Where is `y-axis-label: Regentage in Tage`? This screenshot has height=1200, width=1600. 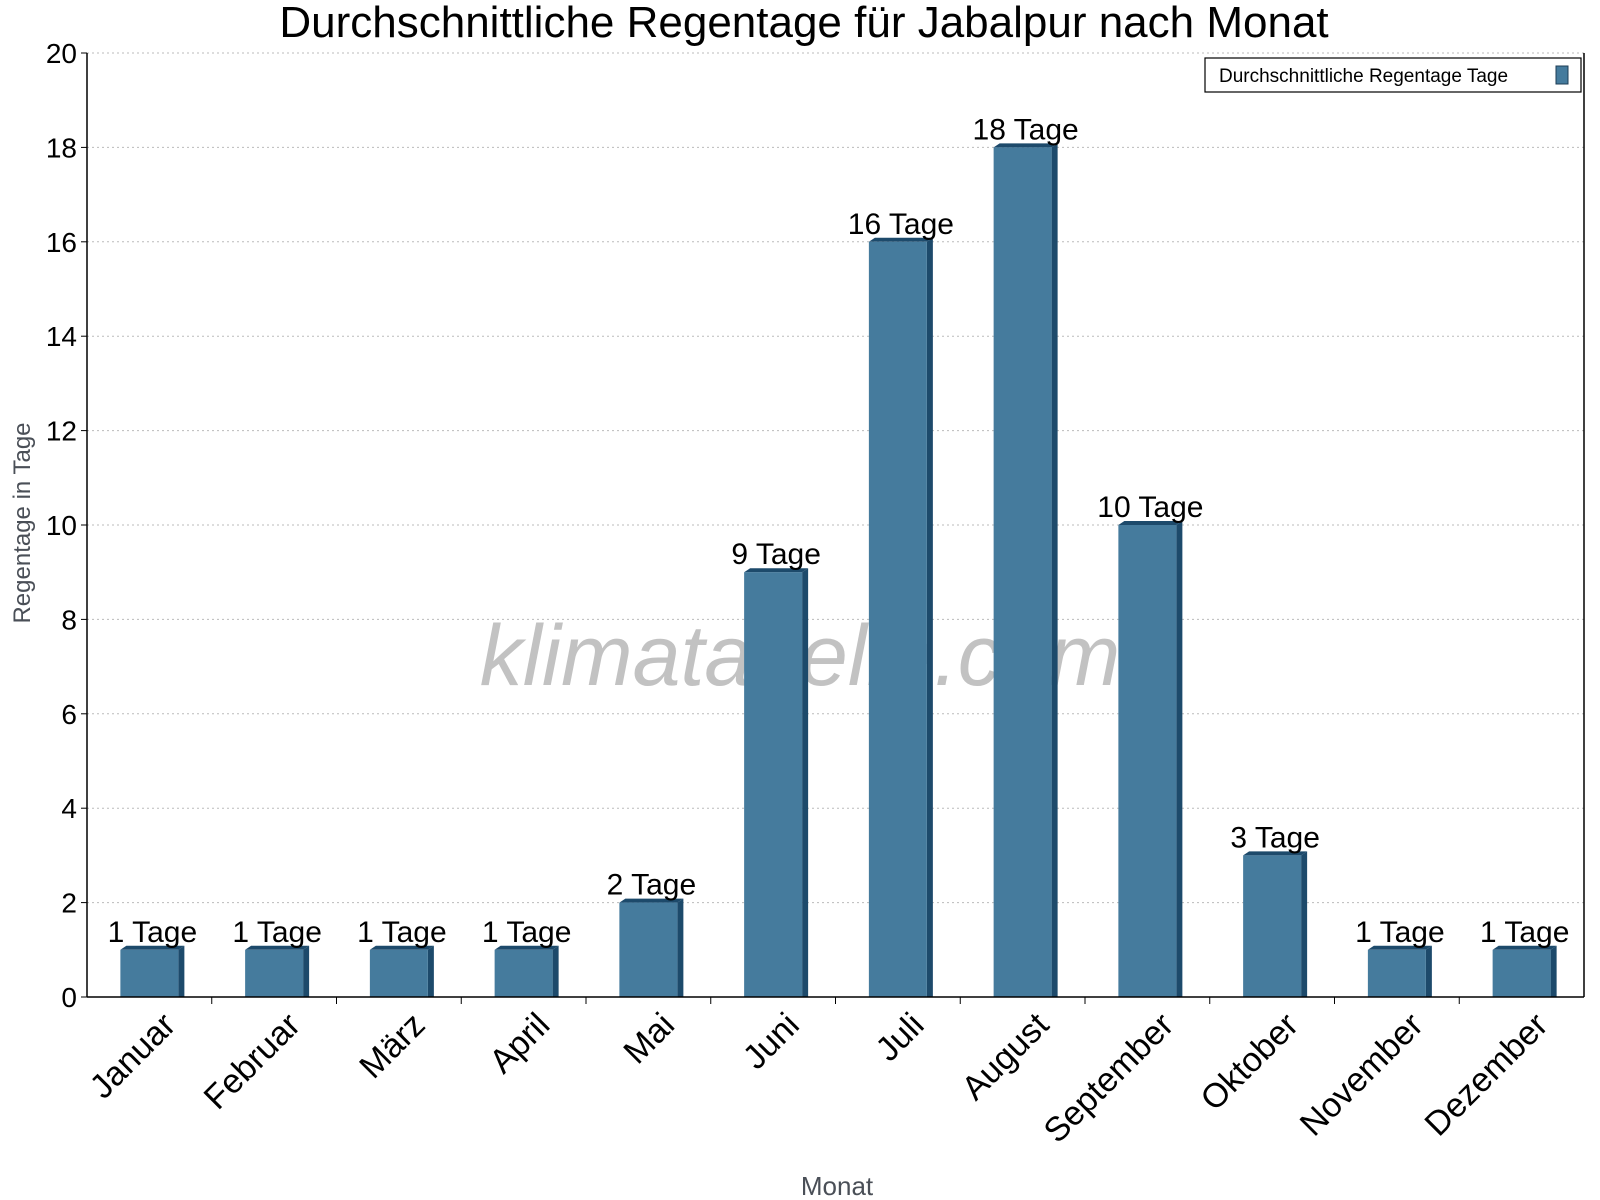
y-axis-label: Regentage in Tage is located at coordinates (22, 522).